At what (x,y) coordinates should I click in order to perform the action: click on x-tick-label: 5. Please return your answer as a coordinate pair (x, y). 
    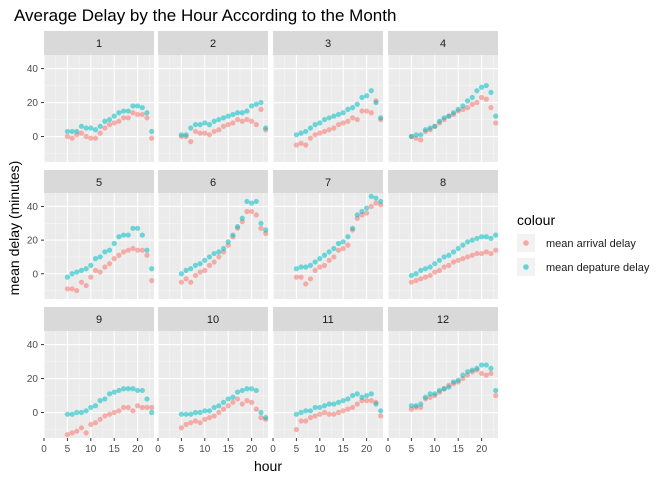
    Looking at the image, I should click on (412, 449).